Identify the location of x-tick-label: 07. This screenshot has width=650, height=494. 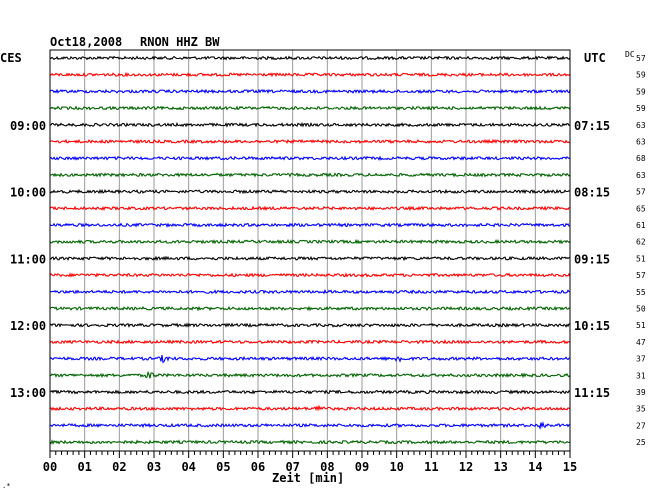
(292, 467).